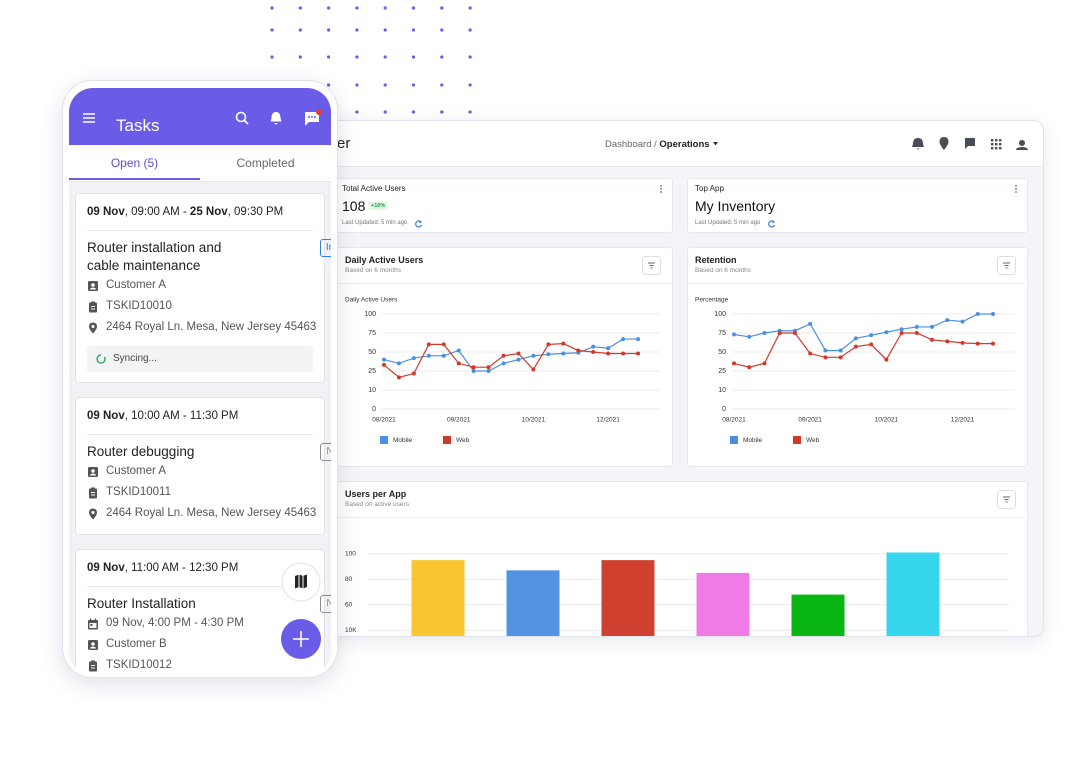 This screenshot has height=776, width=1089. What do you see at coordinates (970, 143) in the screenshot?
I see `message-icon` at bounding box center [970, 143].